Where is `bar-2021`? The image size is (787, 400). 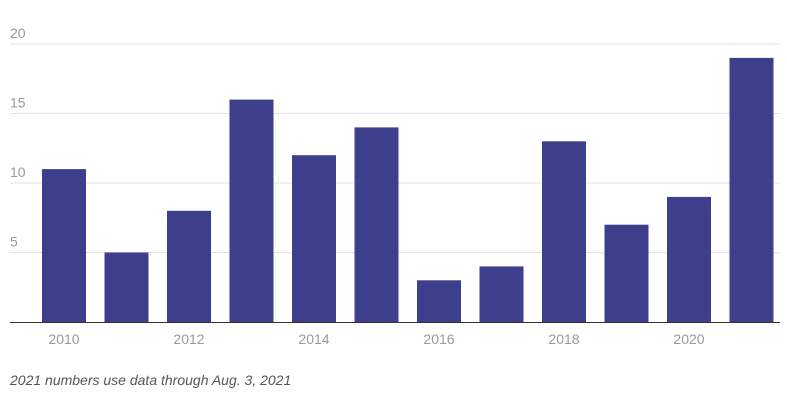
bar-2021 is located at coordinates (751, 190).